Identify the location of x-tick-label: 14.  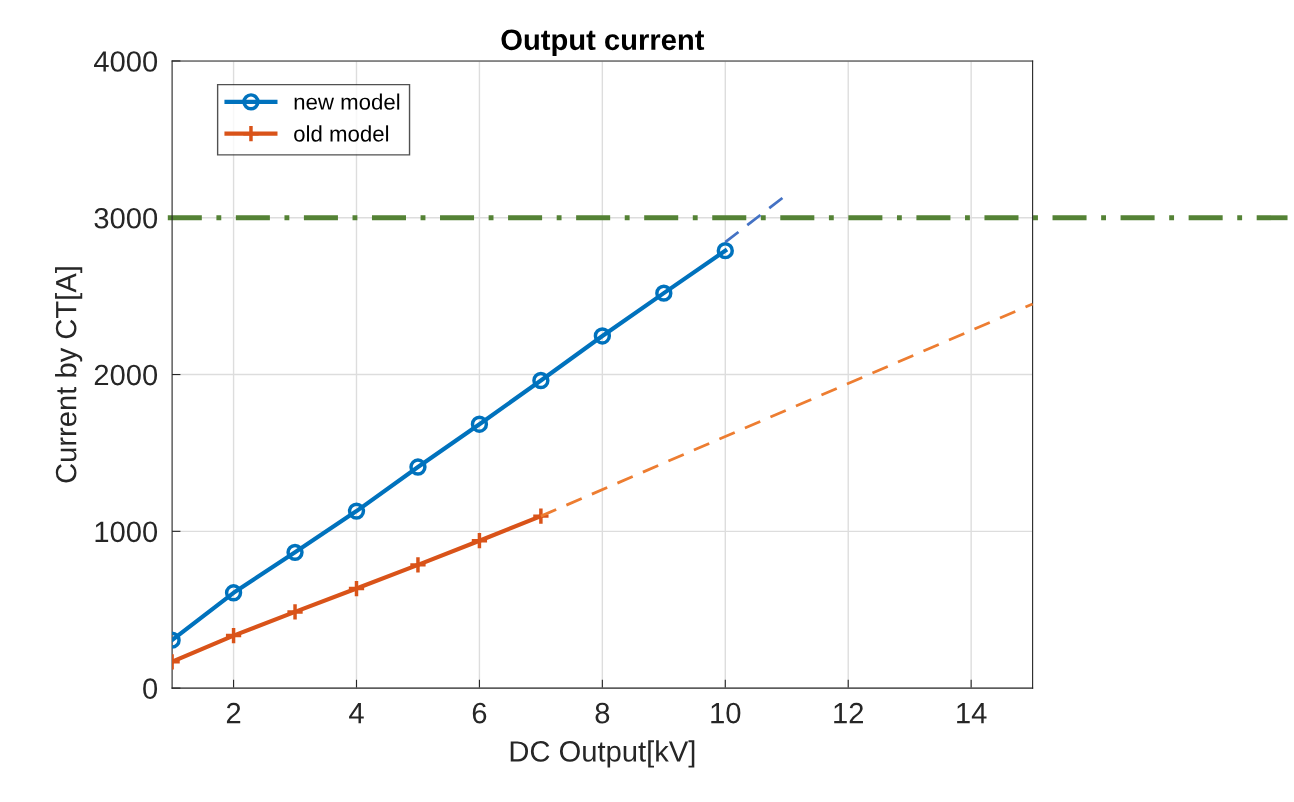
(972, 713).